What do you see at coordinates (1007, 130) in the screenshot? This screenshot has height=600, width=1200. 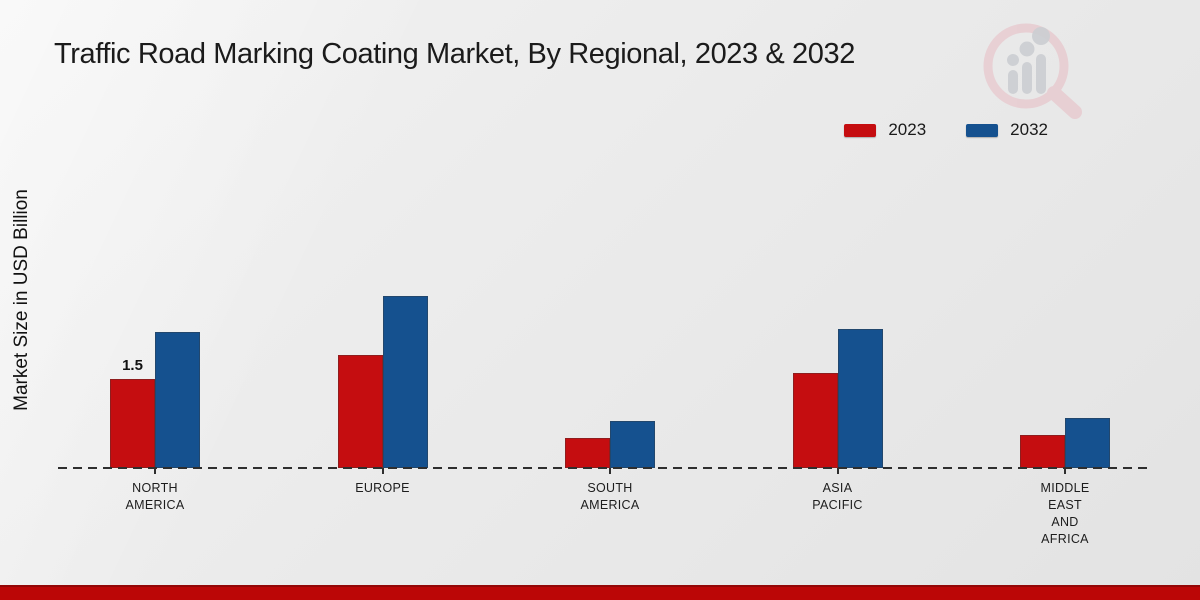 I see `legend-item-2032: 2032` at bounding box center [1007, 130].